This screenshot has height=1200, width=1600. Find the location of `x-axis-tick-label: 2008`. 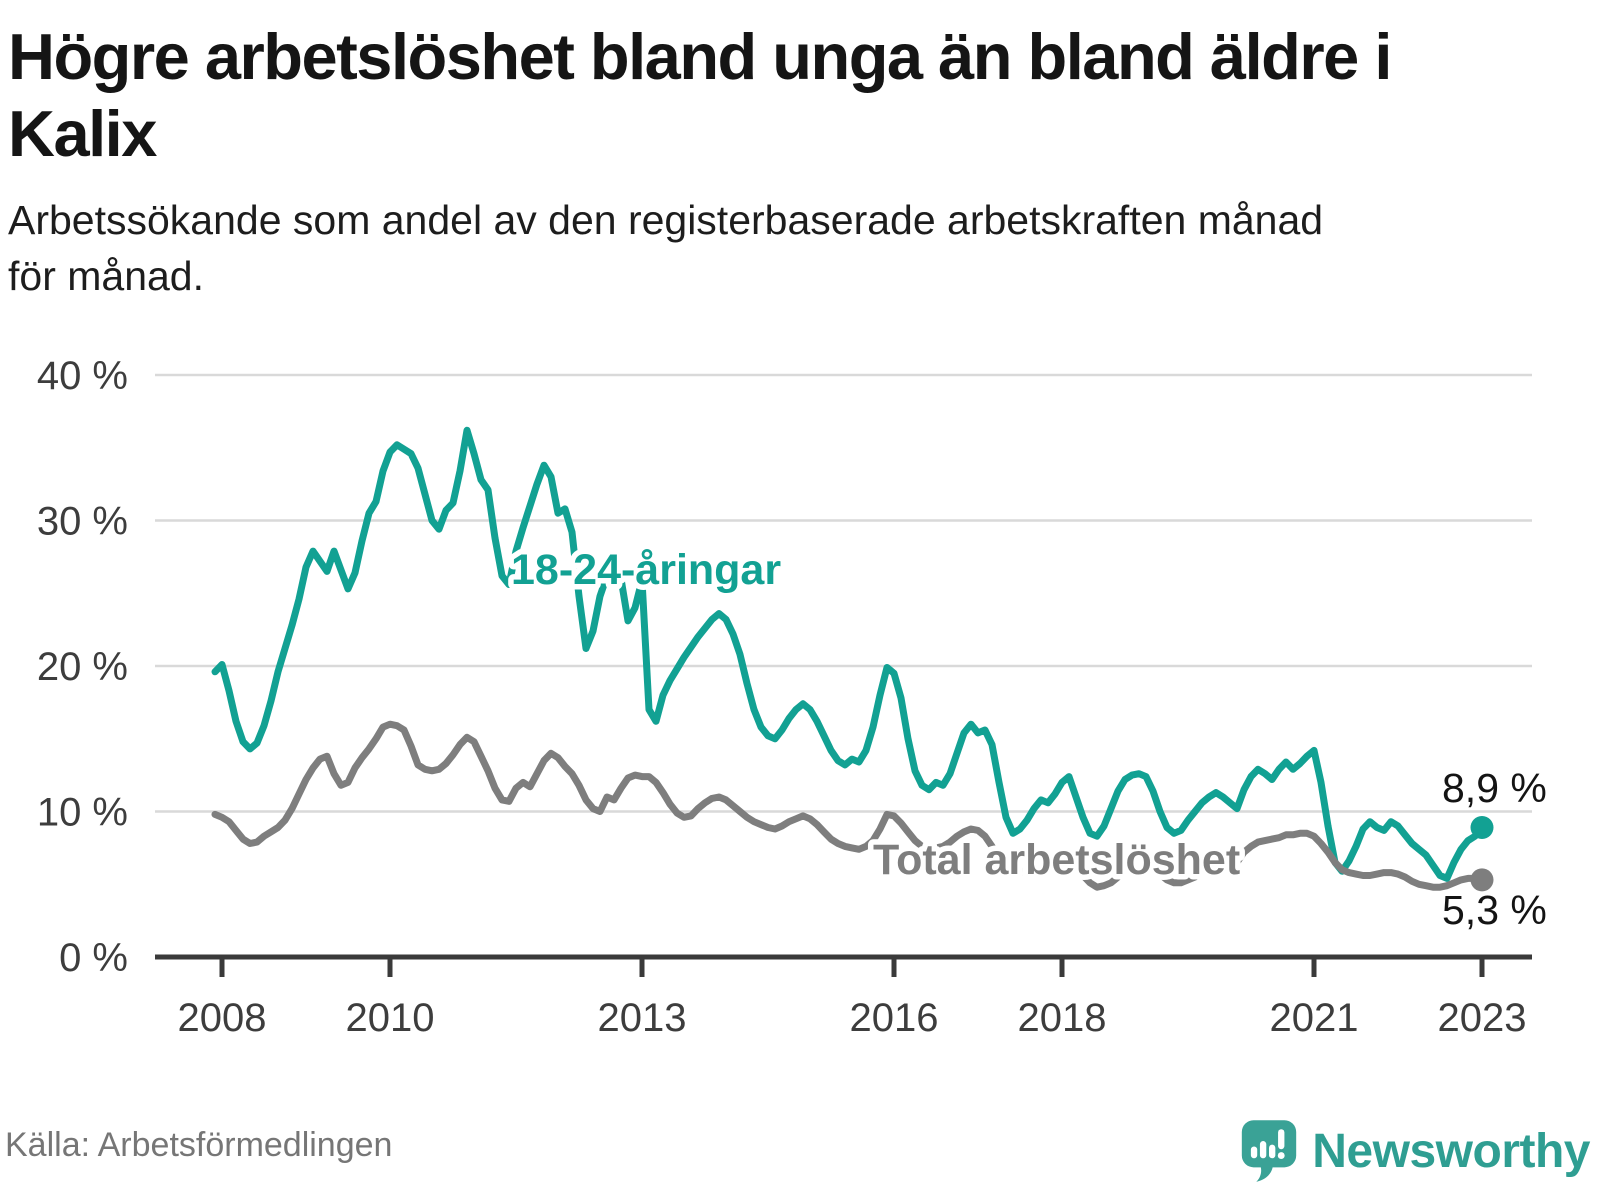

x-axis-tick-label: 2008 is located at coordinates (222, 1018).